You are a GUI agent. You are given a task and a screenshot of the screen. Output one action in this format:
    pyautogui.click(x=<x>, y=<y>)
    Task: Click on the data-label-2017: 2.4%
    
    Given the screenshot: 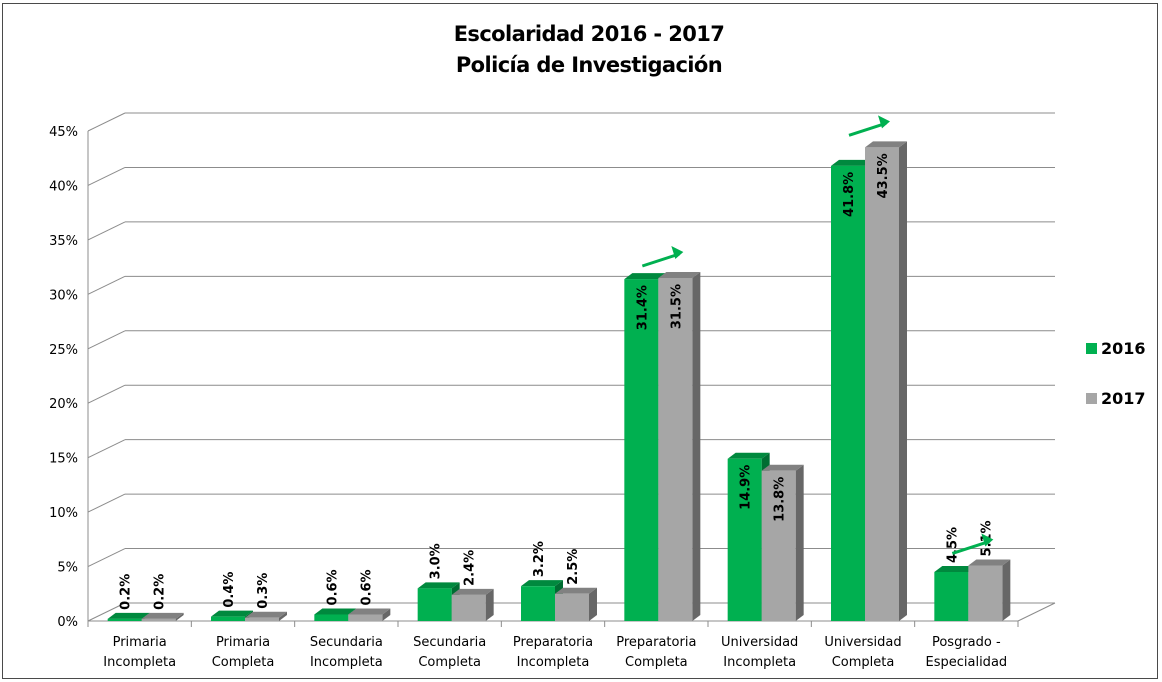 What is the action you would take?
    pyautogui.click(x=470, y=568)
    